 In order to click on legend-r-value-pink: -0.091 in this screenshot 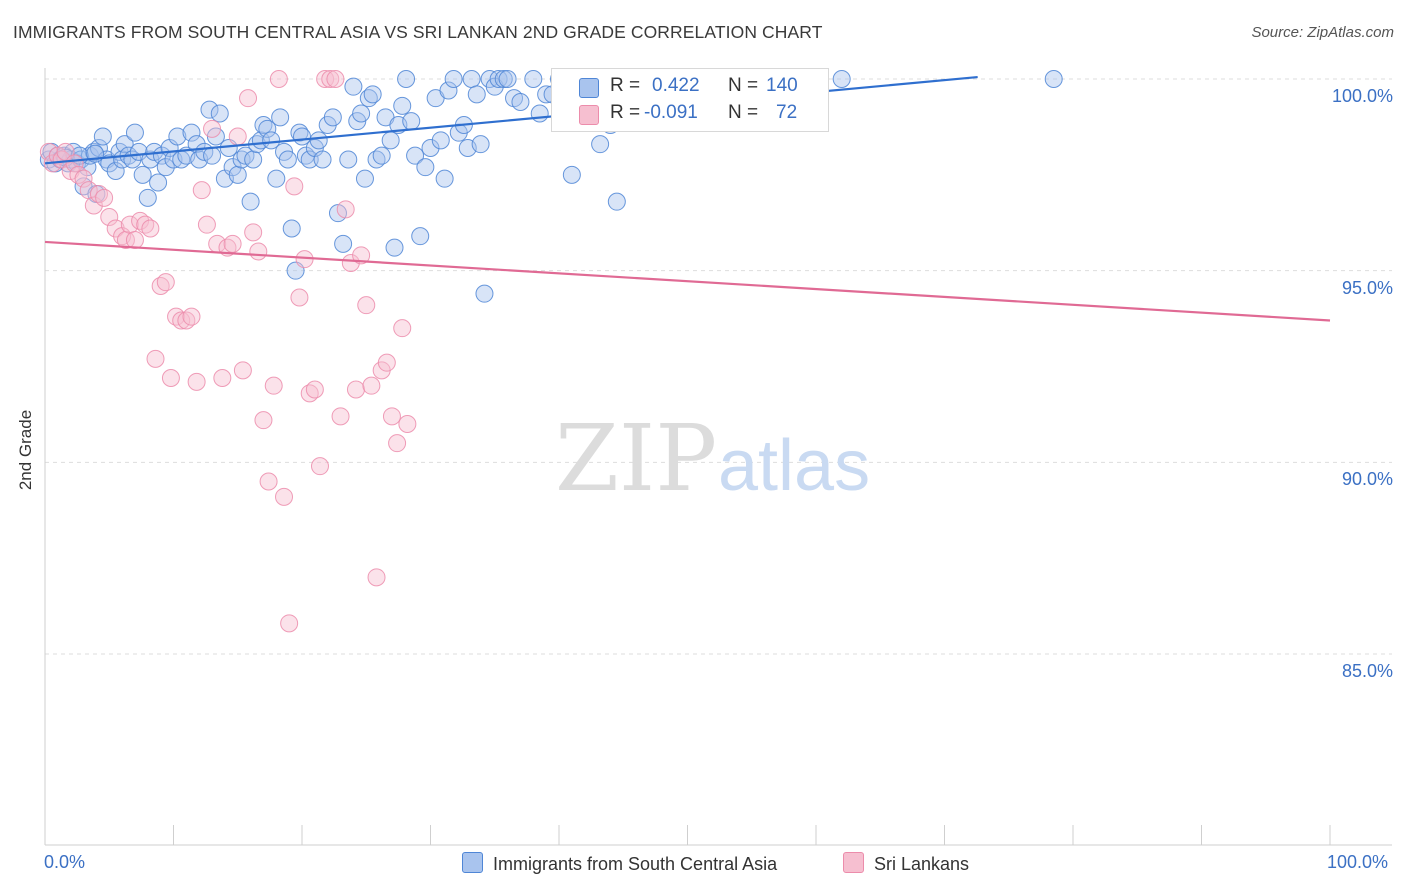, I will do `click(671, 112)`.